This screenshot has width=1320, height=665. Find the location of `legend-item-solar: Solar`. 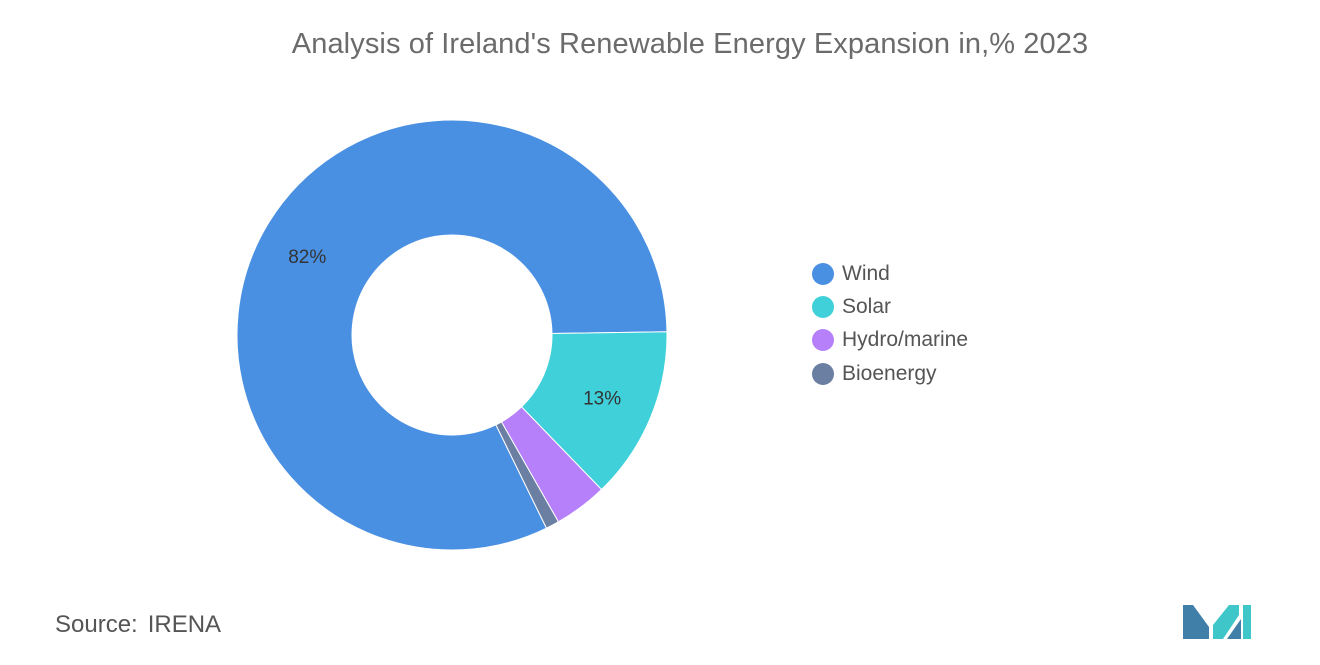

legend-item-solar: Solar is located at coordinates (890, 306).